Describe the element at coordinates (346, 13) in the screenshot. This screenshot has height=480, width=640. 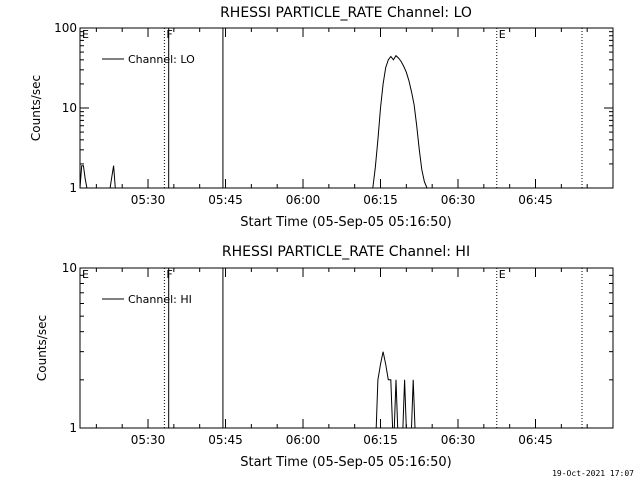
I see `chart-title: RHESSI PARTICLE_RATE Channel: LO` at that location.